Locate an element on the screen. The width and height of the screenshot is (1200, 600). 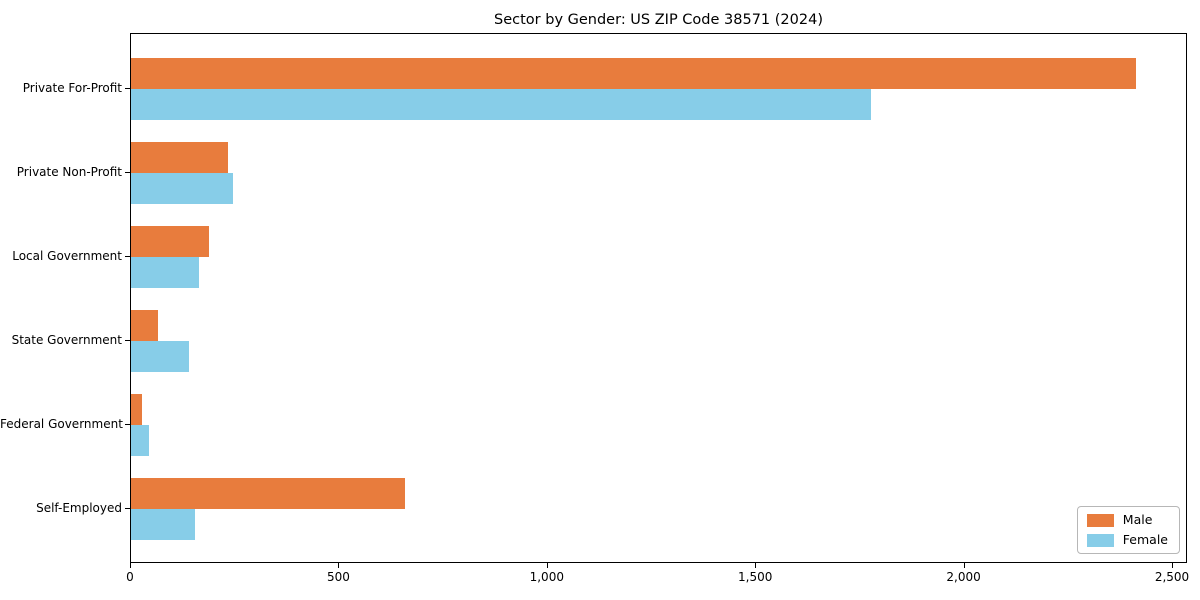
bar-male-private-non-profit is located at coordinates (180, 157).